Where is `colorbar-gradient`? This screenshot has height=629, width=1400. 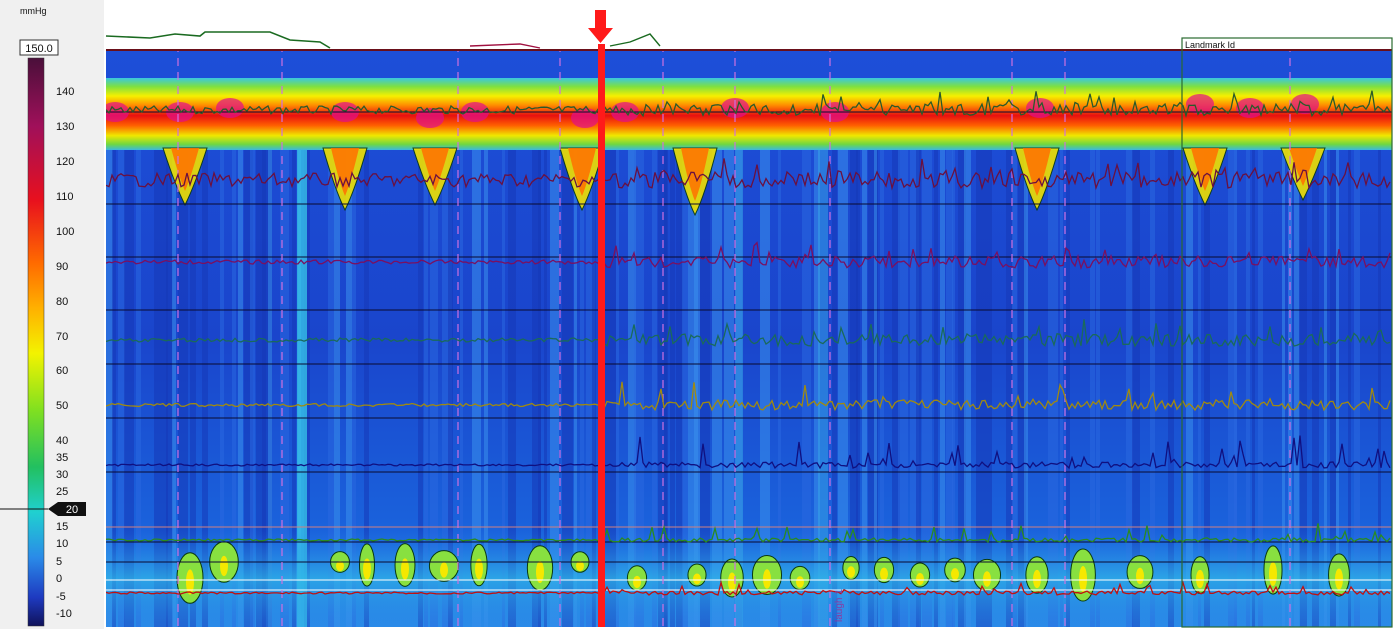
colorbar-gradient is located at coordinates (36, 342).